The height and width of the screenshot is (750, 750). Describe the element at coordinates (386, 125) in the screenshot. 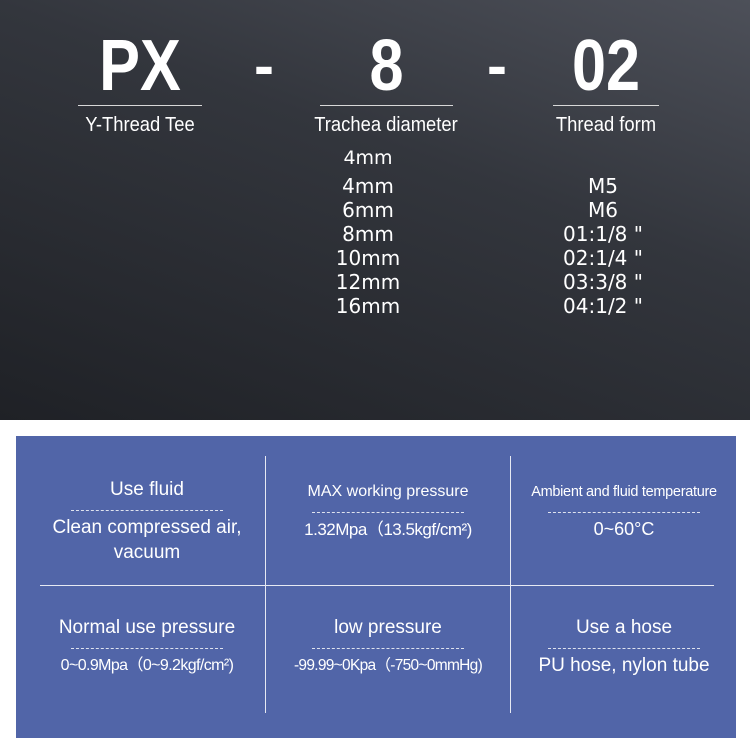

I see `label-diameter: Trachea diameter` at that location.